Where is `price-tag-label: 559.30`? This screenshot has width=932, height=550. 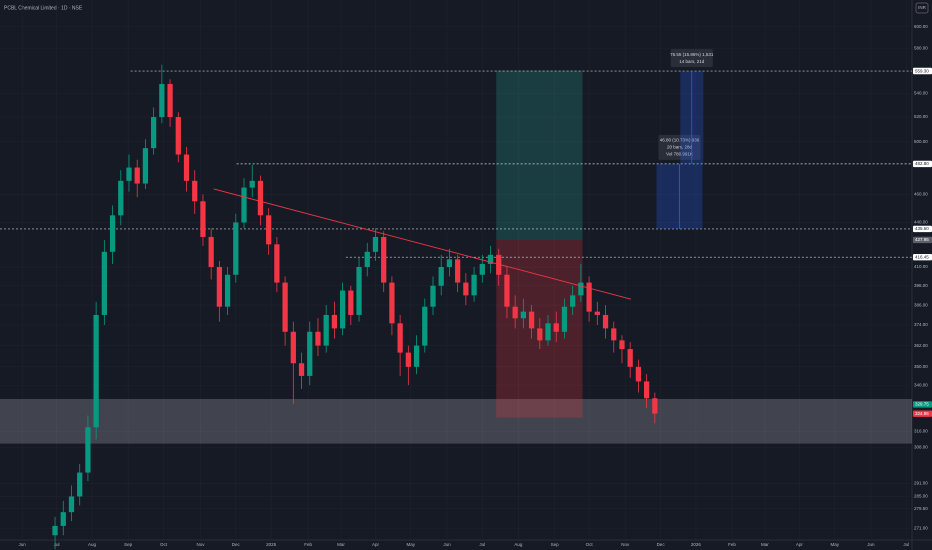 price-tag-label: 559.30 is located at coordinates (922, 70).